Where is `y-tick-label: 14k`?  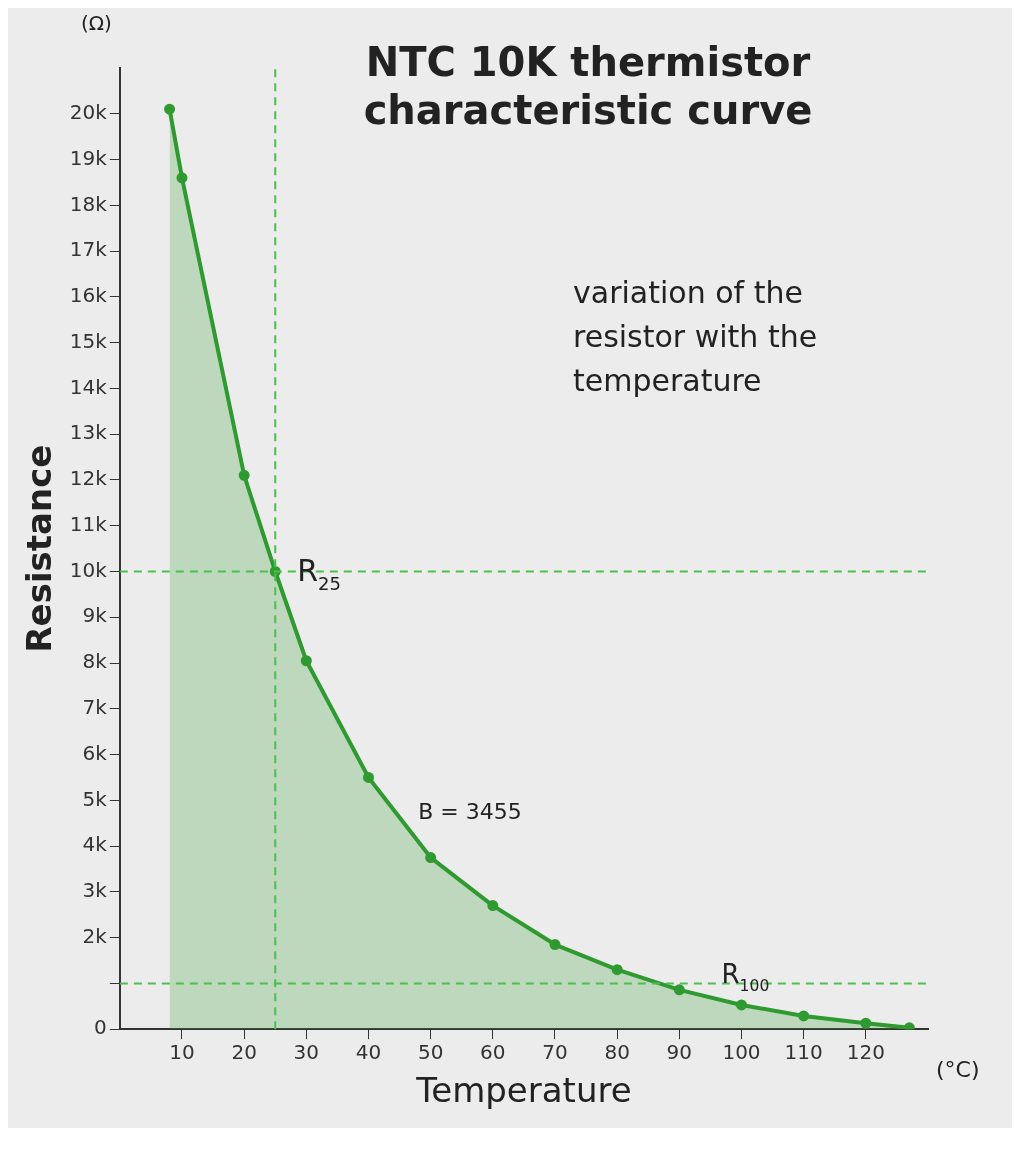 y-tick-label: 14k is located at coordinates (88, 386).